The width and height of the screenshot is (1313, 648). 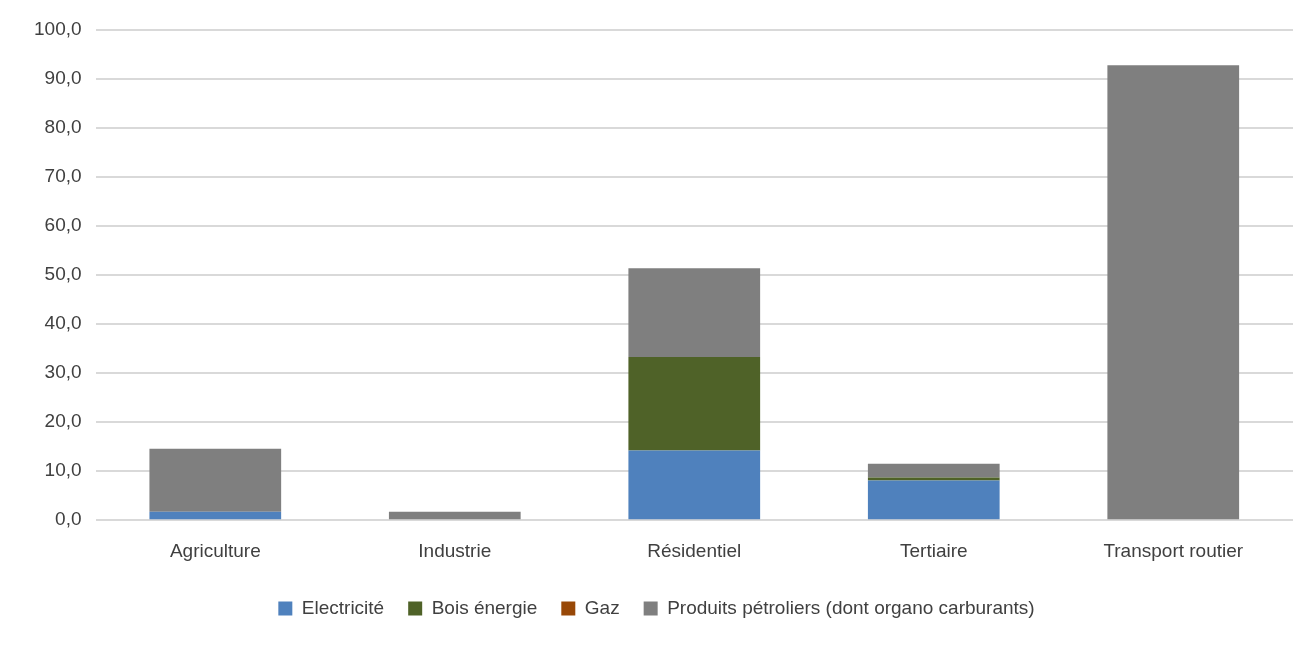 I want to click on legend-label: Produits pétroliers (dont organo carburants), so click(x=851, y=607).